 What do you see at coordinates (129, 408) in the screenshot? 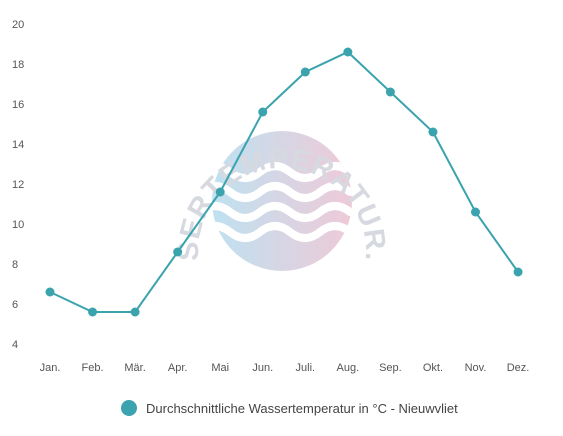
I see `legend-marker` at bounding box center [129, 408].